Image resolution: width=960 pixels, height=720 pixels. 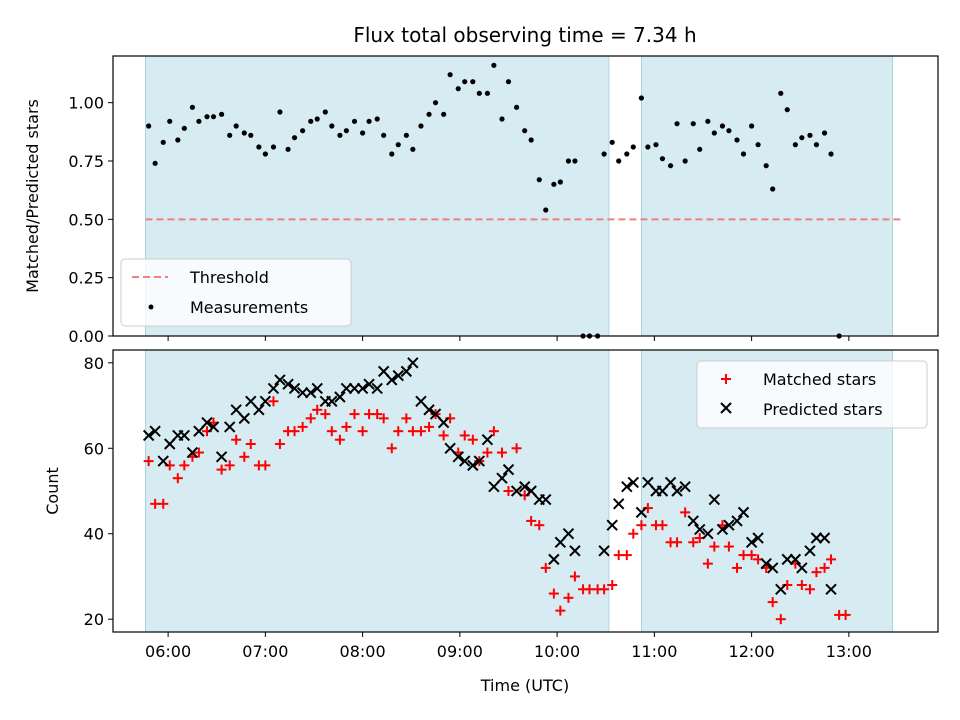 What do you see at coordinates (849, 651) in the screenshot?
I see `x-tick-label: 13:00` at bounding box center [849, 651].